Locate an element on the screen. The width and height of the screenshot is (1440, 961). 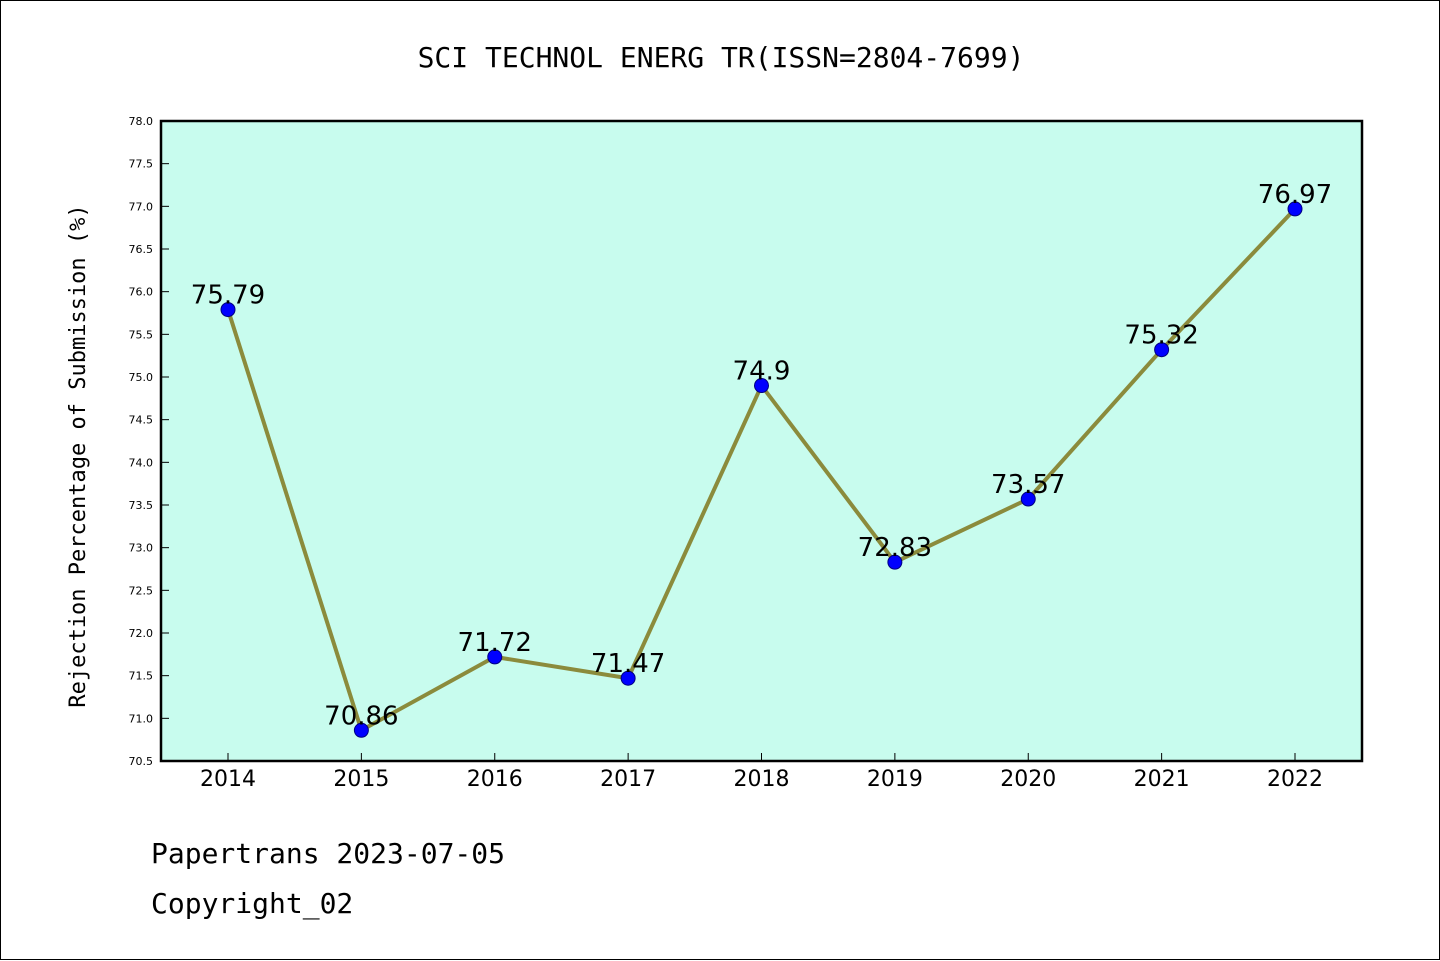
x-tick-label: 2017 is located at coordinates (628, 779).